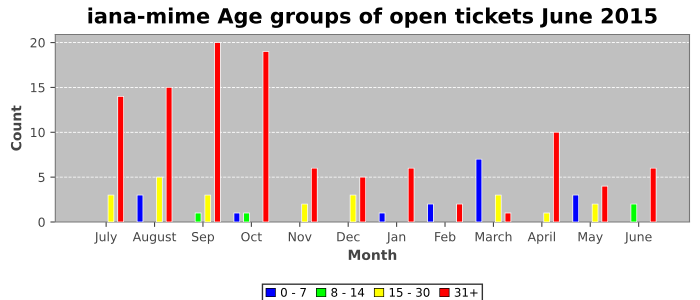 The image size is (700, 300). I want to click on x-tick-label: March, so click(494, 237).